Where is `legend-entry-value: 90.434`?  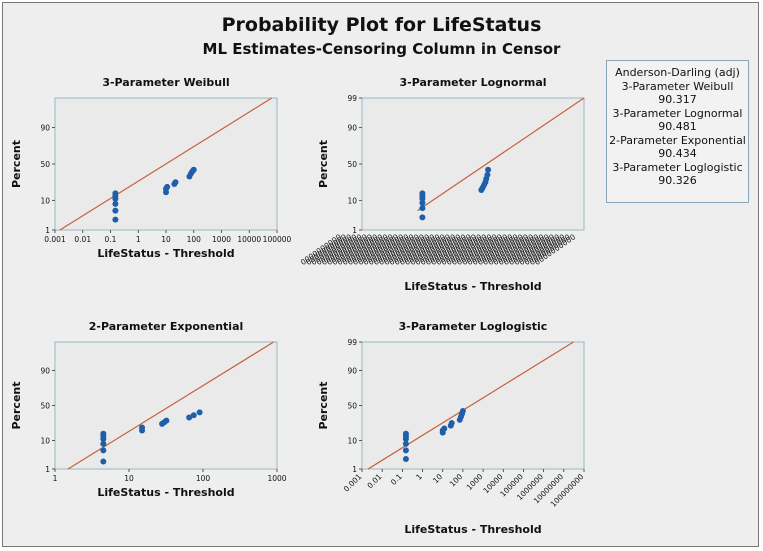
legend-entry-value: 90.434 is located at coordinates (677, 153).